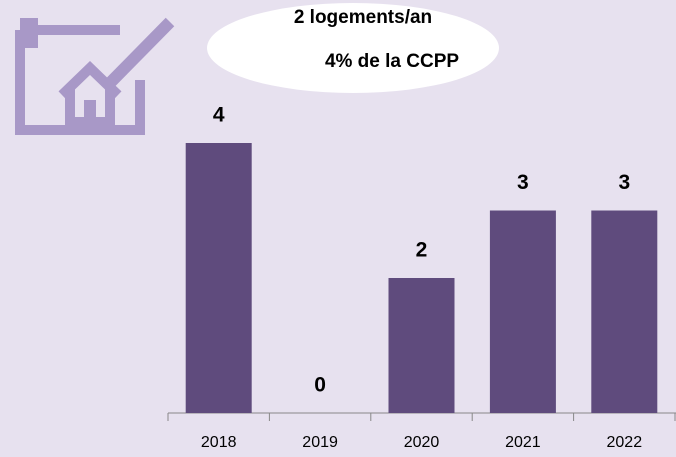 The image size is (676, 457). What do you see at coordinates (392, 61) in the screenshot?
I see `annotation: 4% de la CCPP` at bounding box center [392, 61].